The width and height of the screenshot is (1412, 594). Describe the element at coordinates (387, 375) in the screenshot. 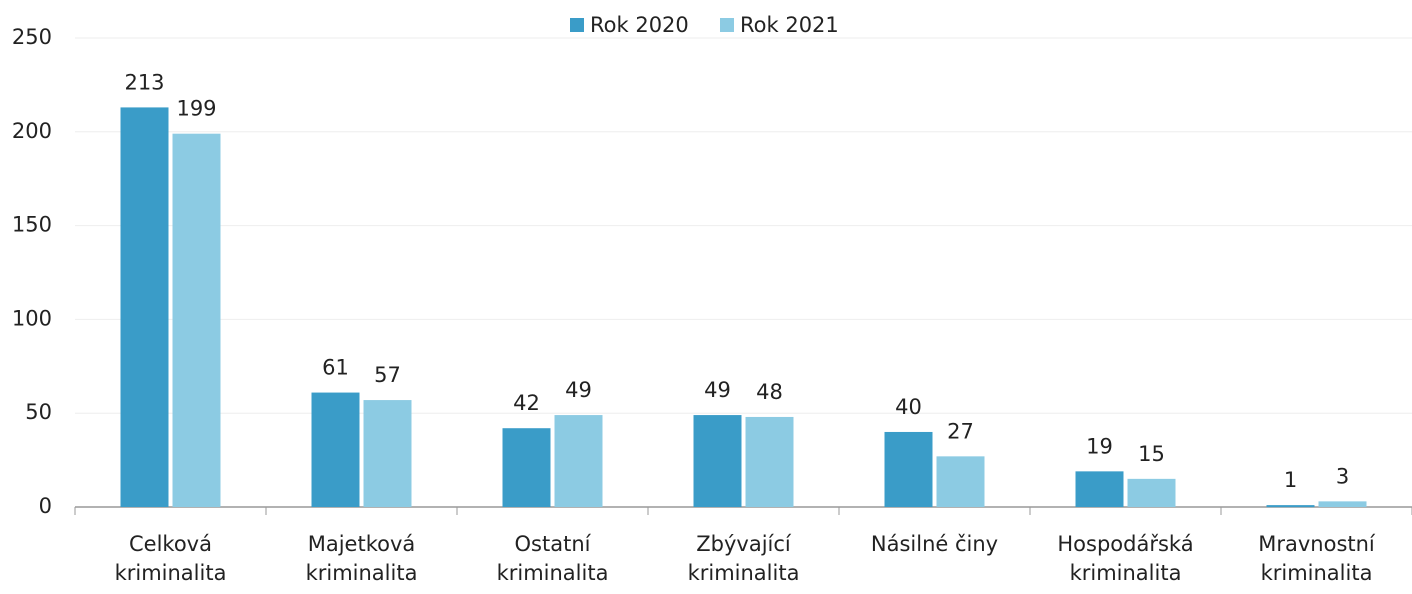

I see `data-label: 57` at that location.